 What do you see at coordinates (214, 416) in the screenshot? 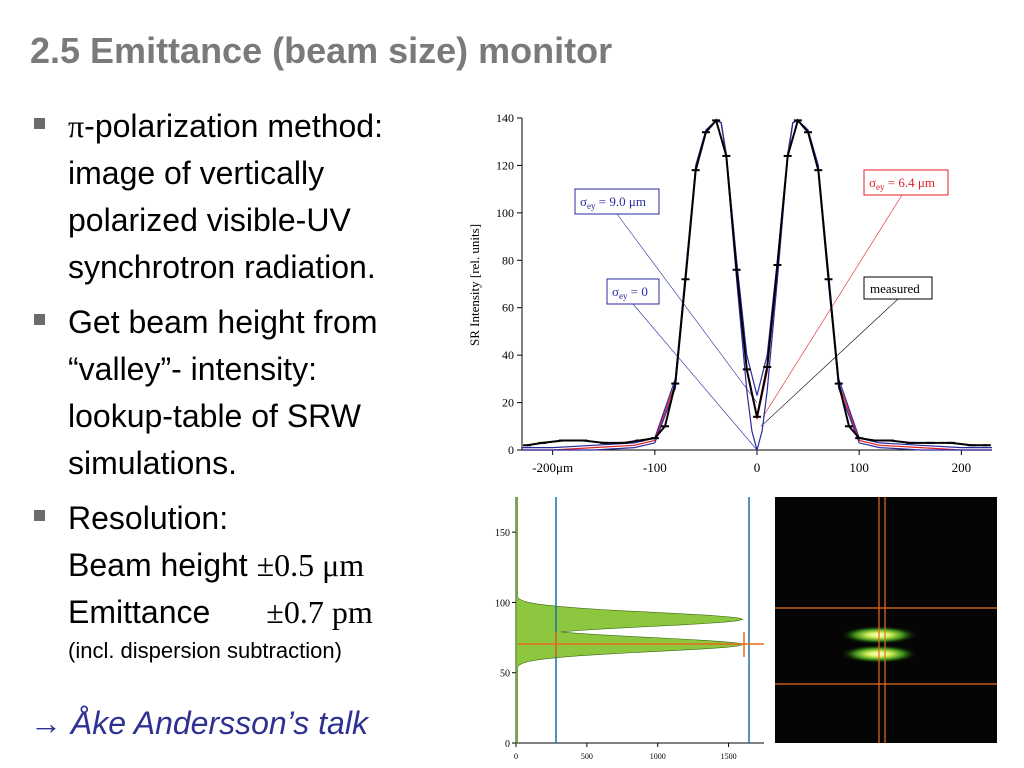
I see `bullet-text: lookup-table of SRW` at bounding box center [214, 416].